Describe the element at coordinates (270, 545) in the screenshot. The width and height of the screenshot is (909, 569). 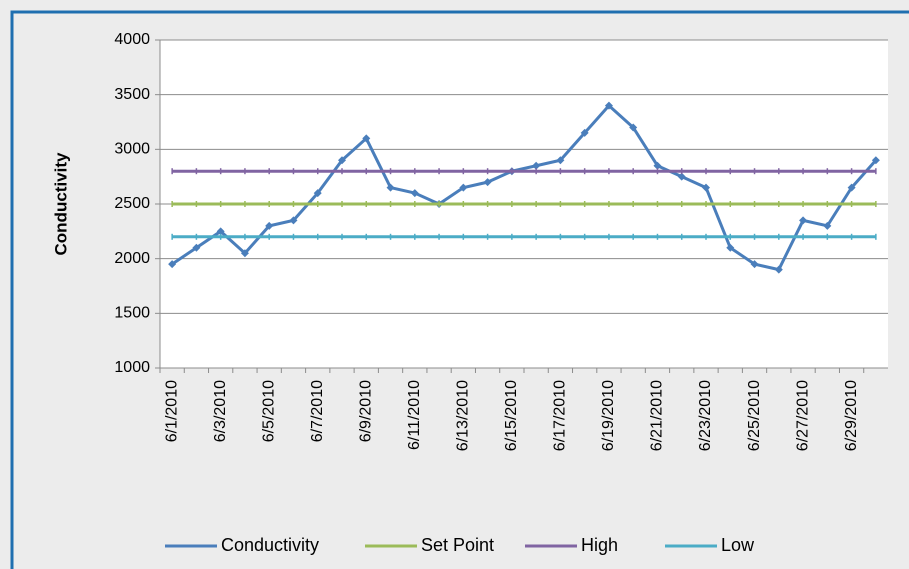
I see `legend-label: Conductivity` at that location.